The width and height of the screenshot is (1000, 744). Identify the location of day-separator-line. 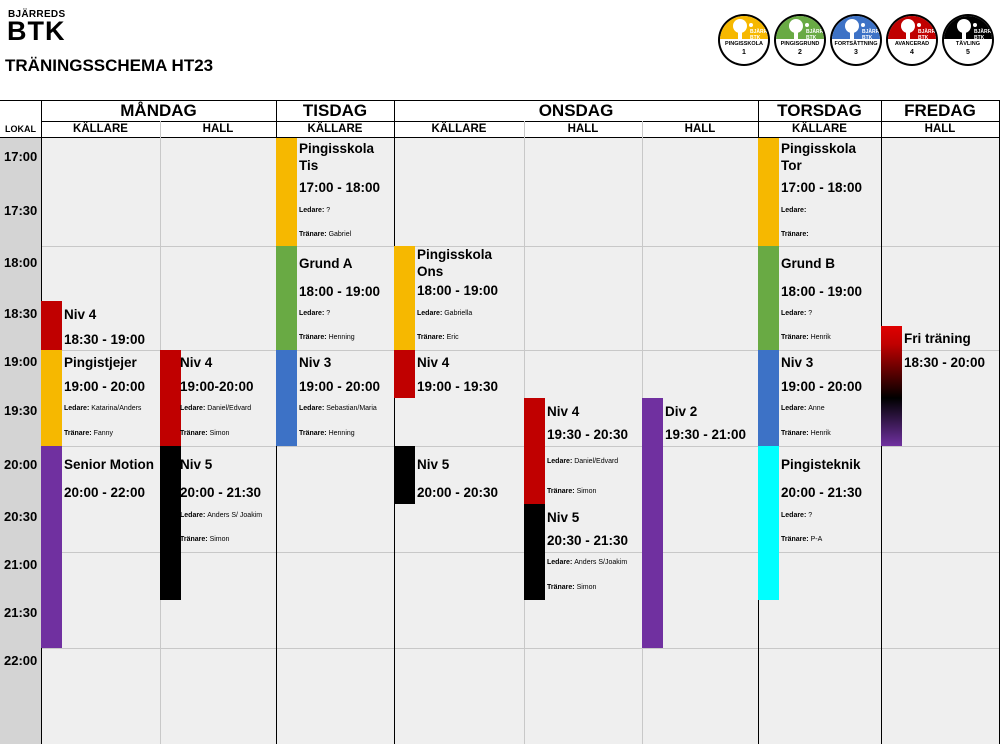
(520, 121).